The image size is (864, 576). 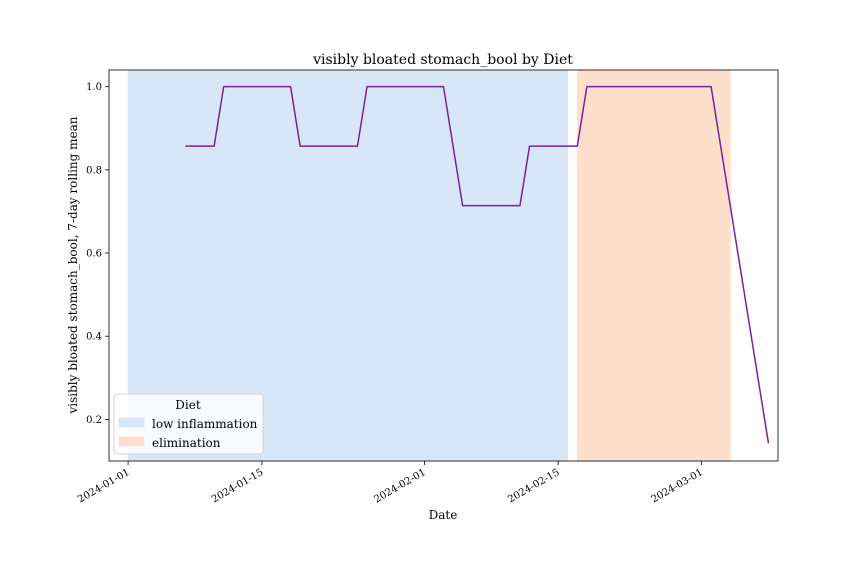 What do you see at coordinates (103, 486) in the screenshot?
I see `x-tick-label: 2024-01-01` at bounding box center [103, 486].